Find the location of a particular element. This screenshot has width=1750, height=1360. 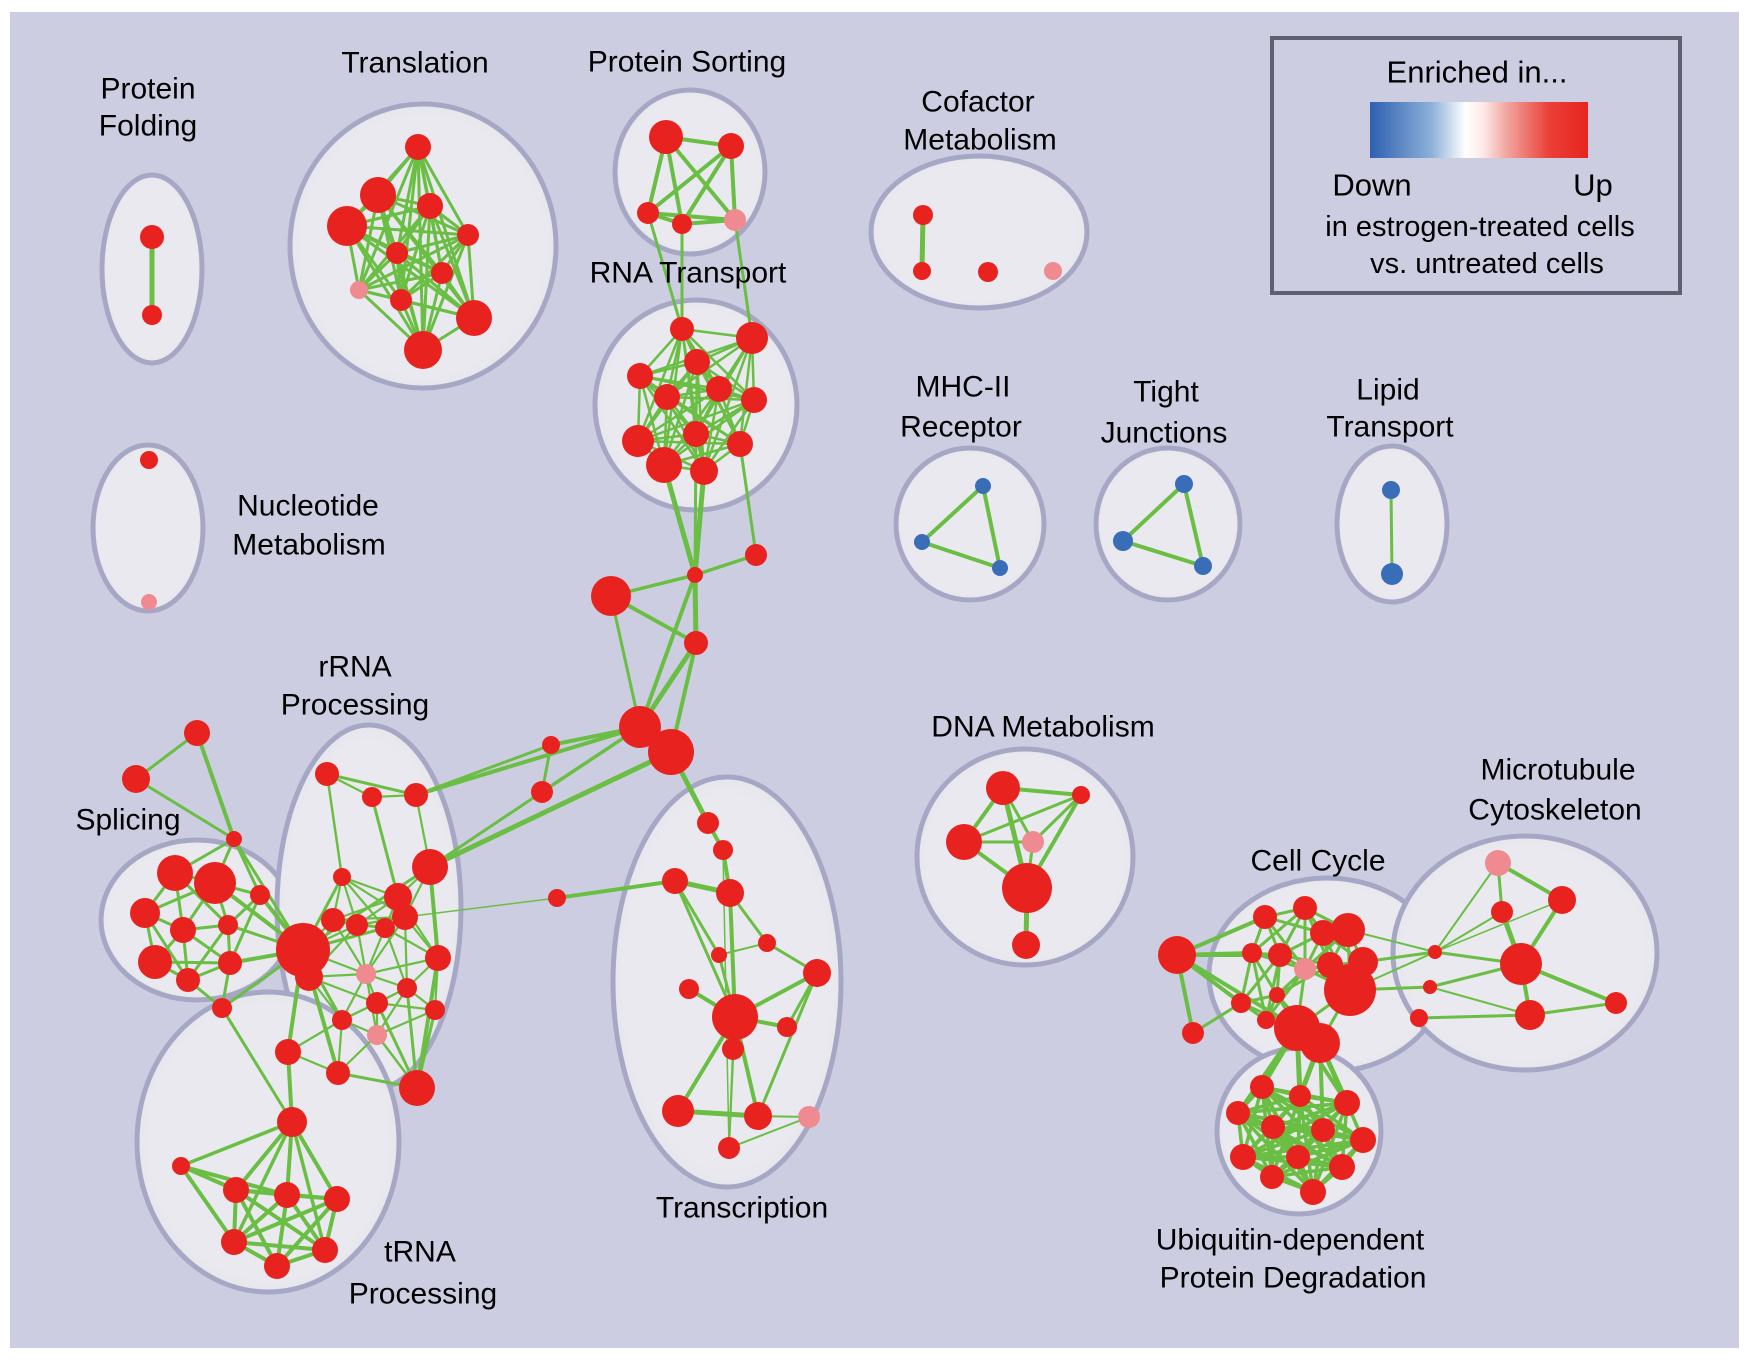

transcription-node-x5 is located at coordinates (767, 943).